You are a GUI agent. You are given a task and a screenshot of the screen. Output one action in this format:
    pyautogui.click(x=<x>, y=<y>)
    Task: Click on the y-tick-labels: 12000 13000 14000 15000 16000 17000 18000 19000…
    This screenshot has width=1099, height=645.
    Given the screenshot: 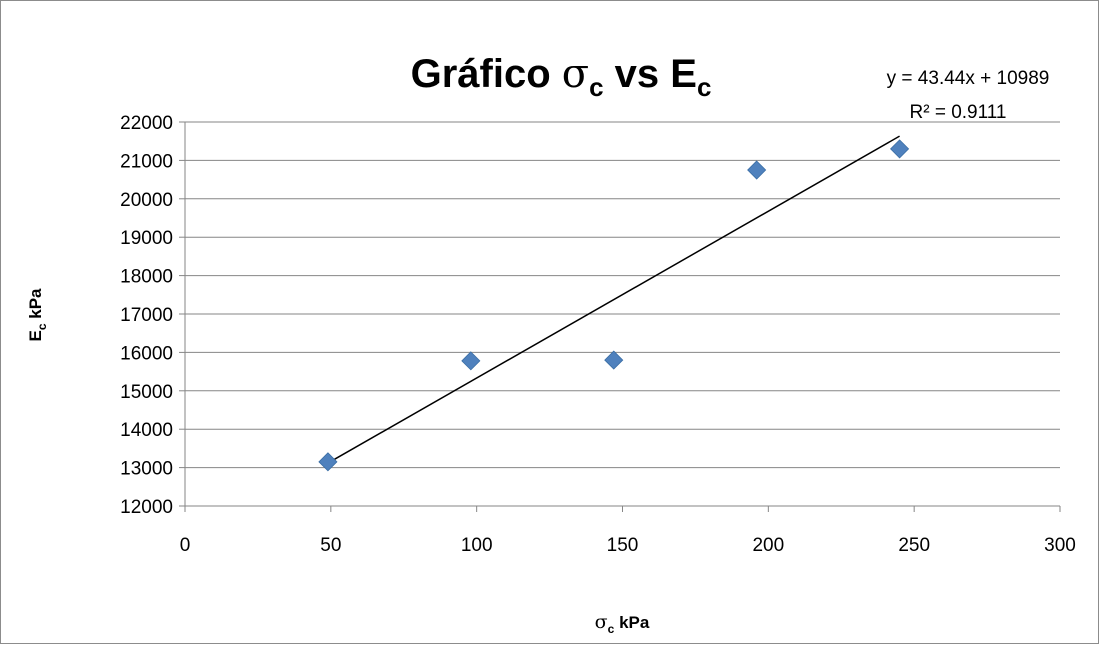 What is the action you would take?
    pyautogui.click(x=146, y=315)
    